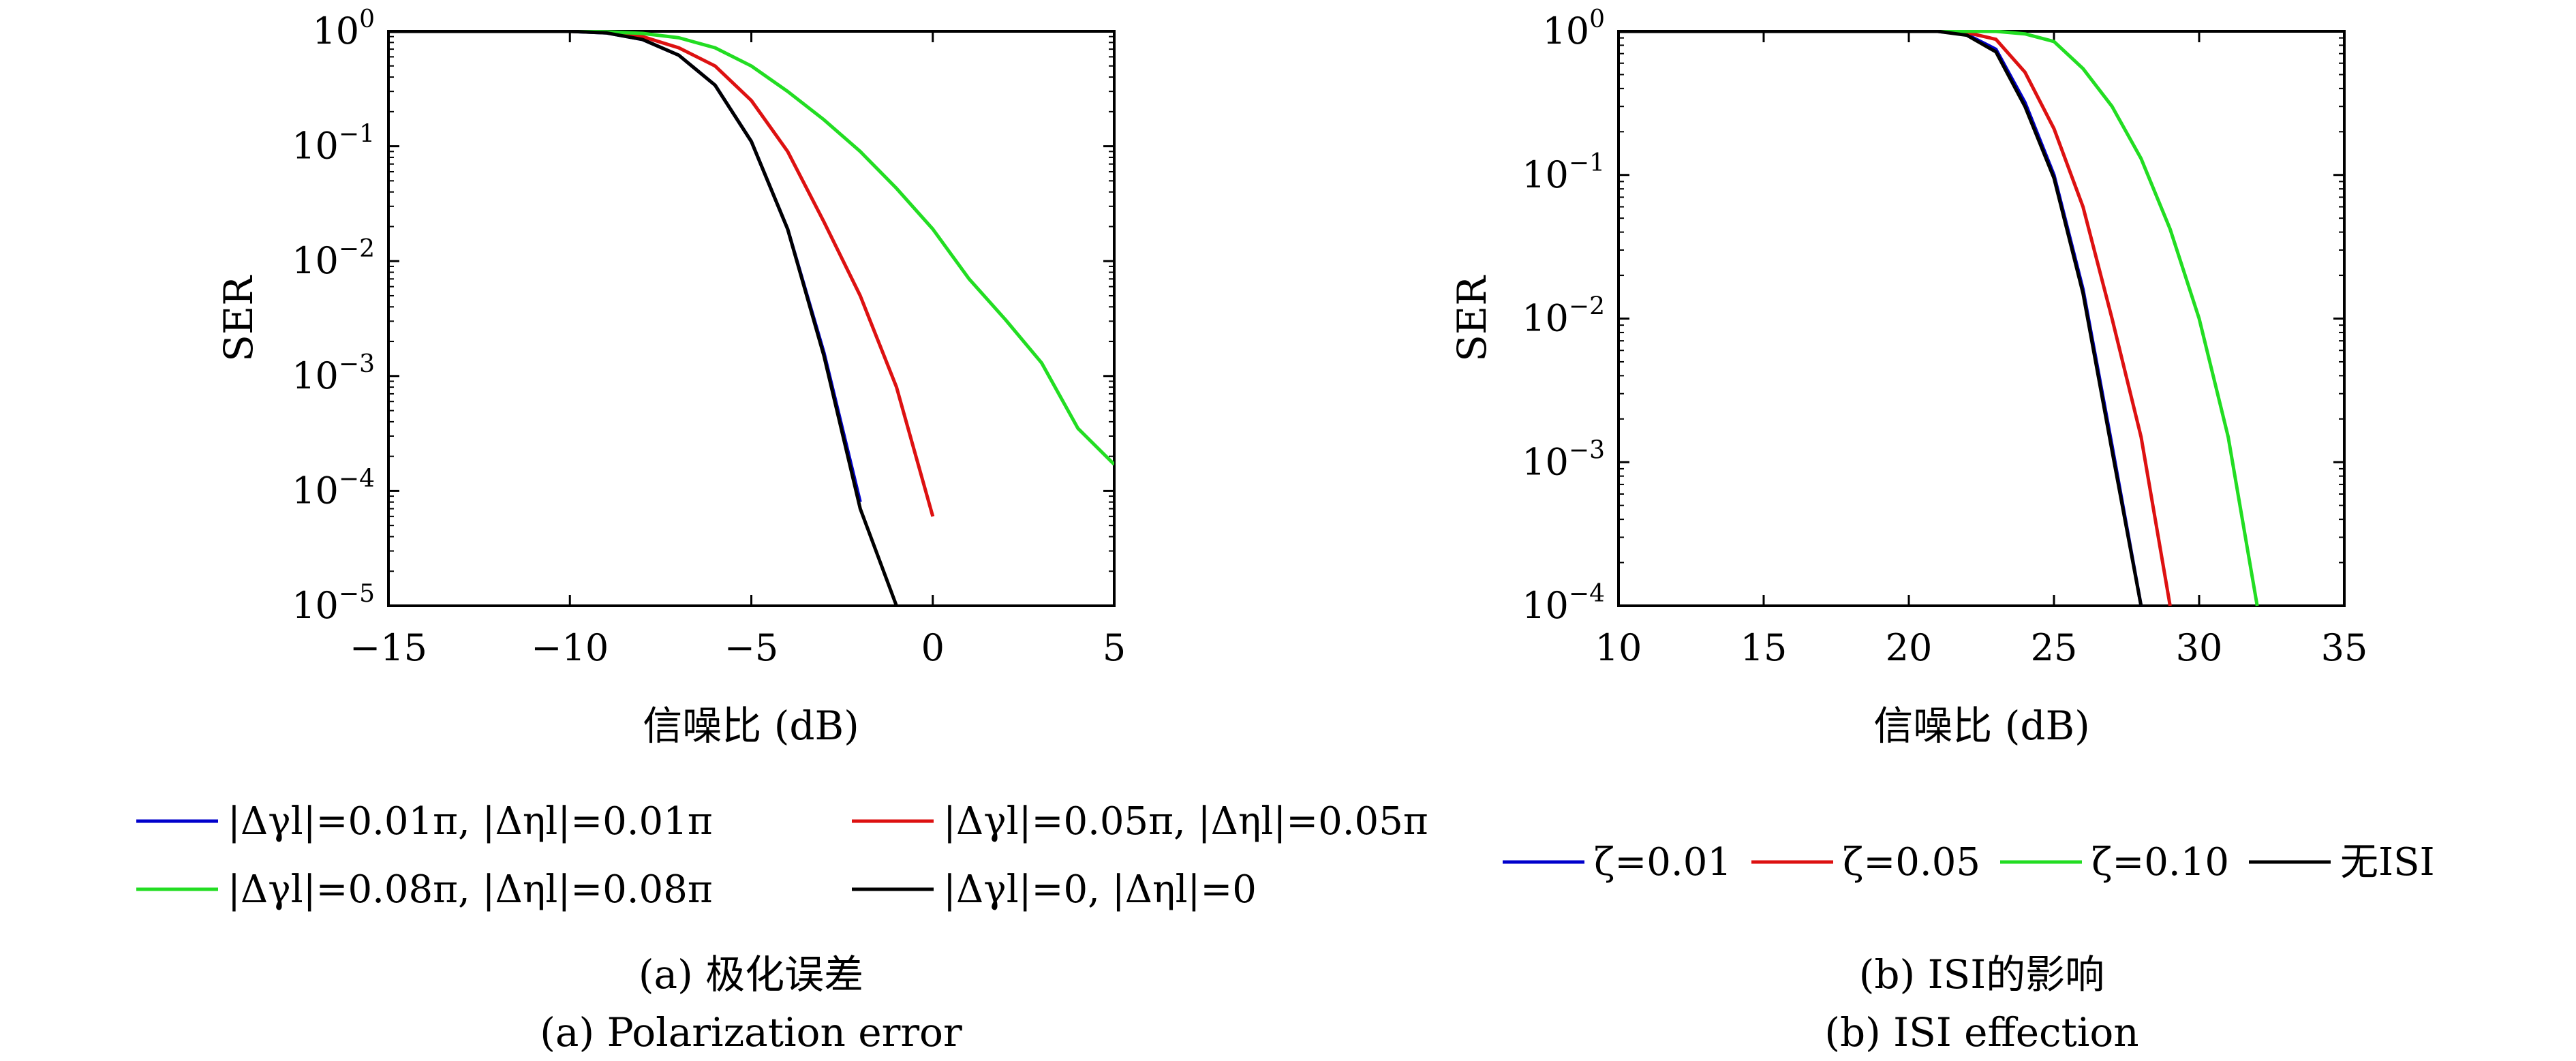 The image size is (2576, 1061). Describe the element at coordinates (570, 647) in the screenshot. I see `x-tick-label: −10` at that location.